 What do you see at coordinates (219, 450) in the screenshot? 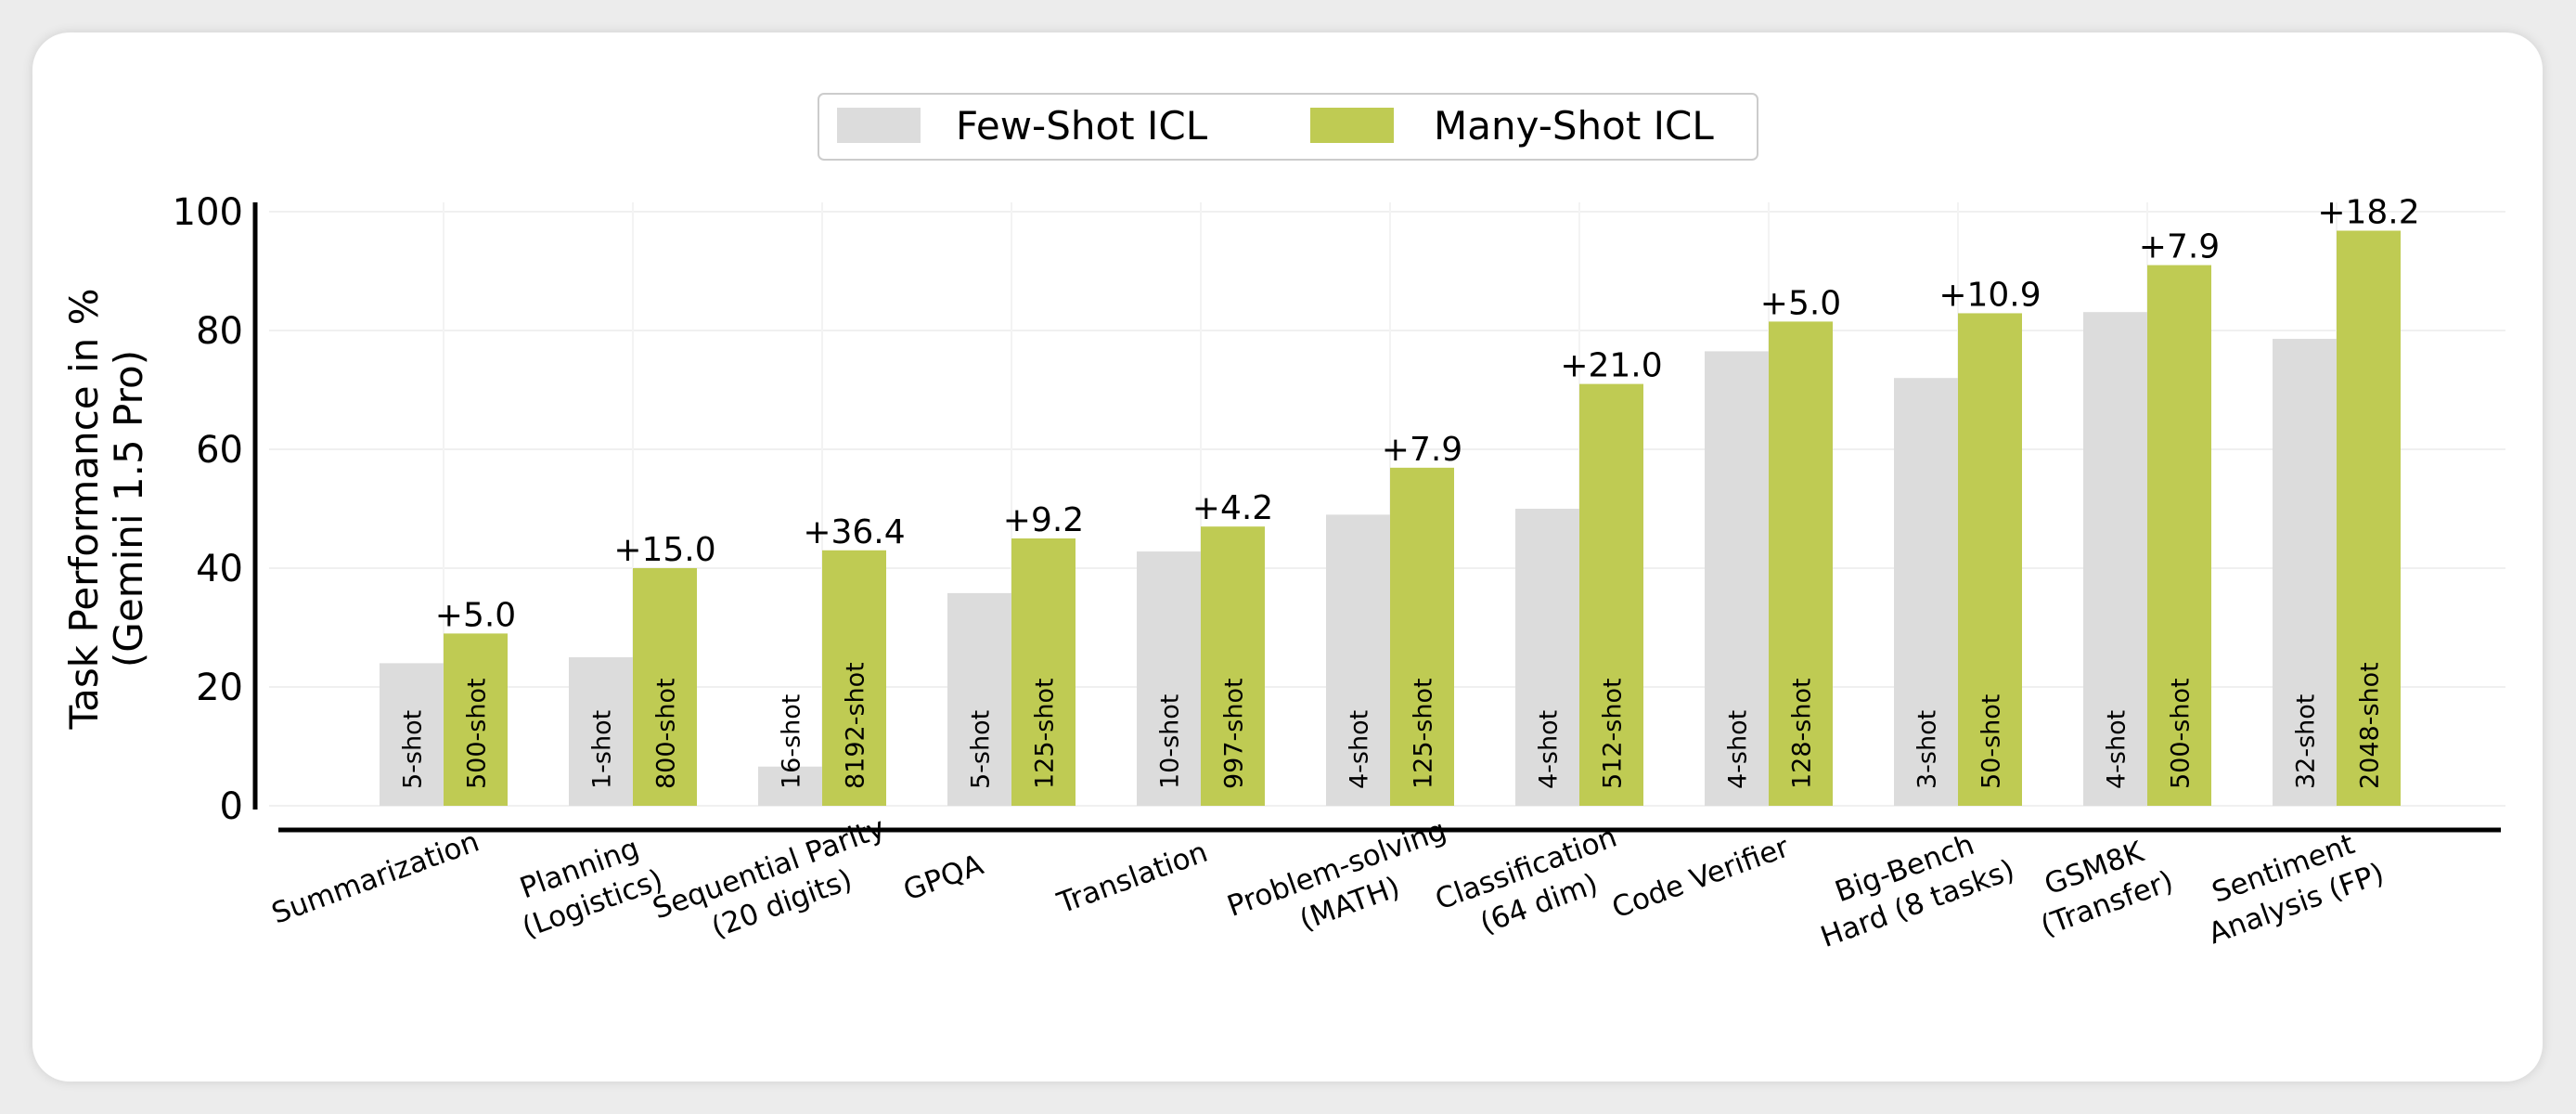
I see `y-tick-label: 60` at bounding box center [219, 450].